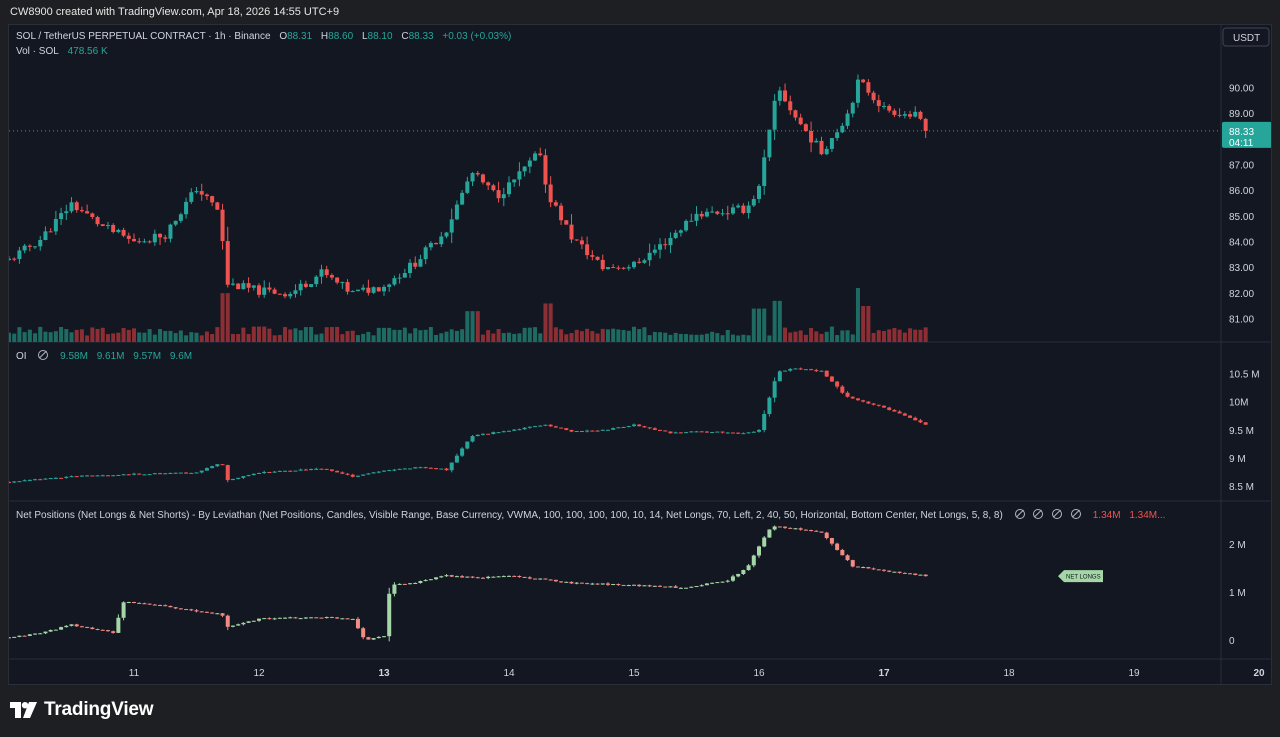  I want to click on volume-label: Vol · SOL, so click(37, 51).